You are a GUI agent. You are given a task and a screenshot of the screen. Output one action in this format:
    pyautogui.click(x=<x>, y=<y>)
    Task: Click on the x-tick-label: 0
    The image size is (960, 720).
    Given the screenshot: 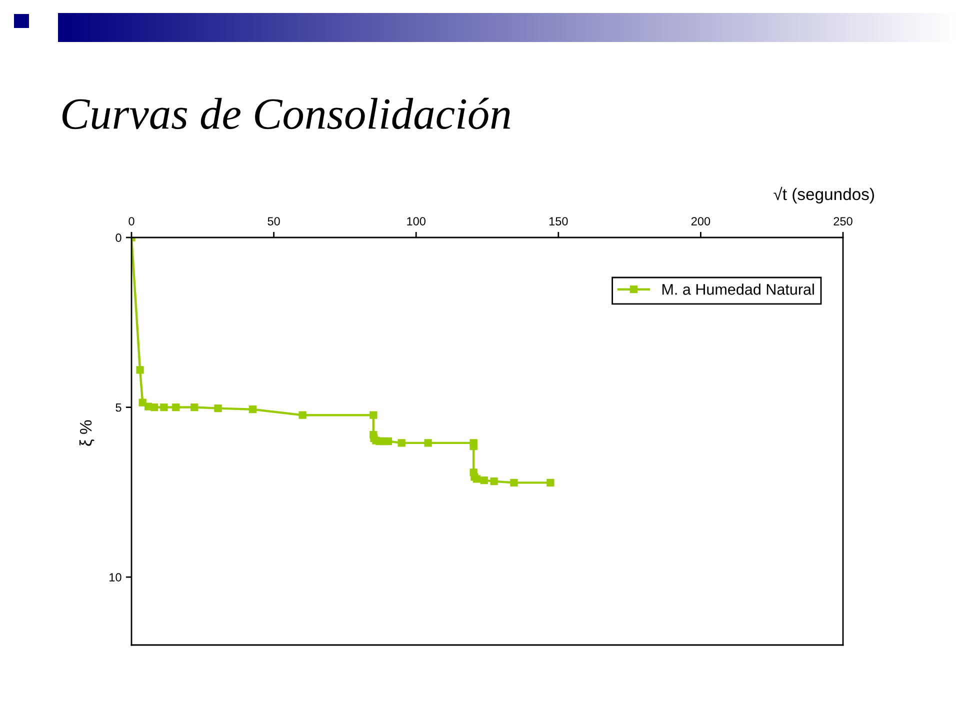 What is the action you would take?
    pyautogui.click(x=131, y=221)
    